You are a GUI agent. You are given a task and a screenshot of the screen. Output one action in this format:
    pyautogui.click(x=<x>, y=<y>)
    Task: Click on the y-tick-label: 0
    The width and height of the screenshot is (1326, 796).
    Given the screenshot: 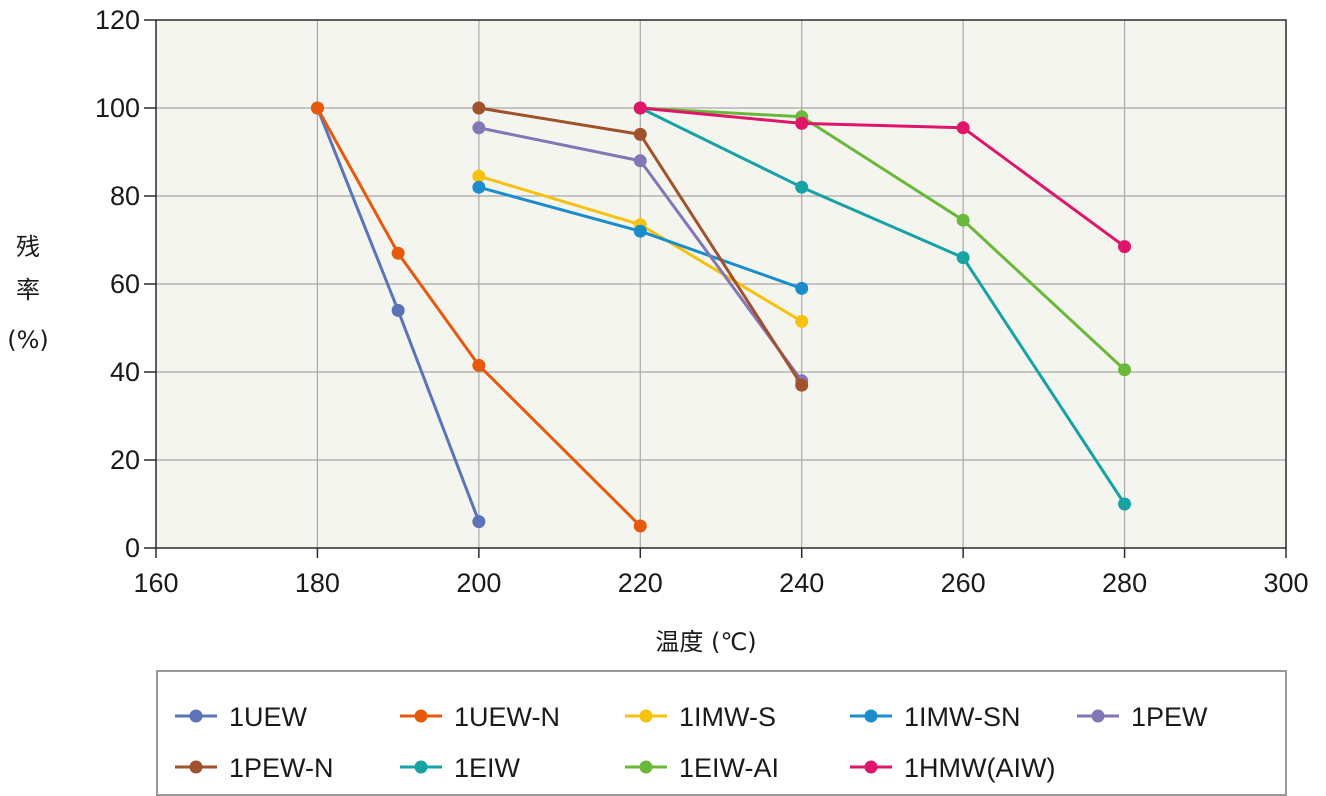 What is the action you would take?
    pyautogui.click(x=132, y=548)
    